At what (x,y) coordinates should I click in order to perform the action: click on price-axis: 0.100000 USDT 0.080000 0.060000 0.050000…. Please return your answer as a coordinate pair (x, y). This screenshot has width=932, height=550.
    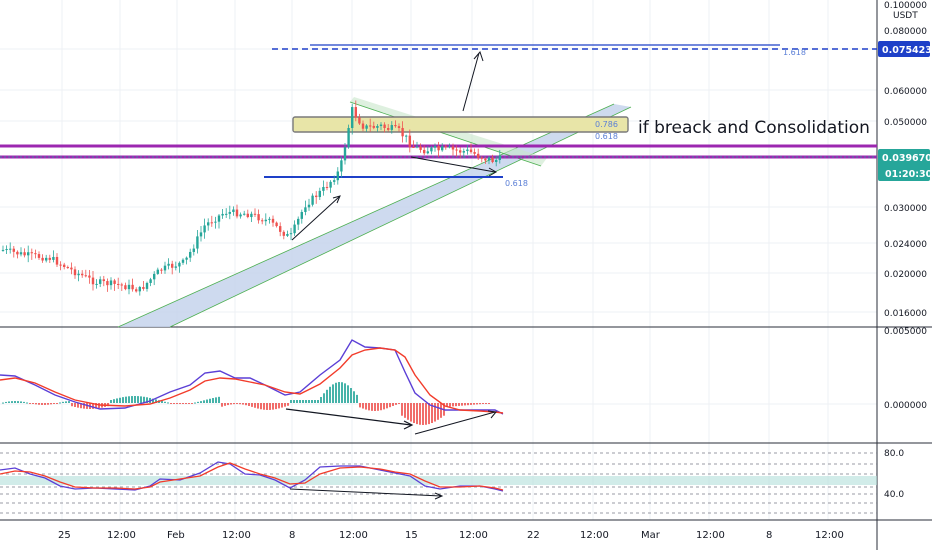
    Looking at the image, I should click on (905, 160).